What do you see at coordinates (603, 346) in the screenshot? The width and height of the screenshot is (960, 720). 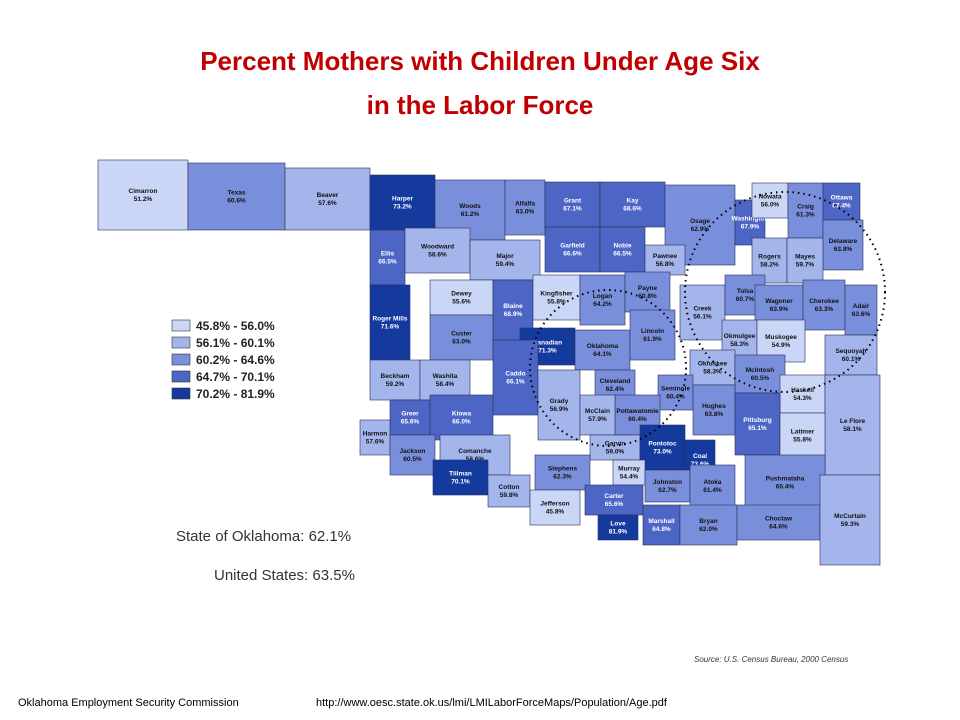 I see `county-name: Oklahoma` at bounding box center [603, 346].